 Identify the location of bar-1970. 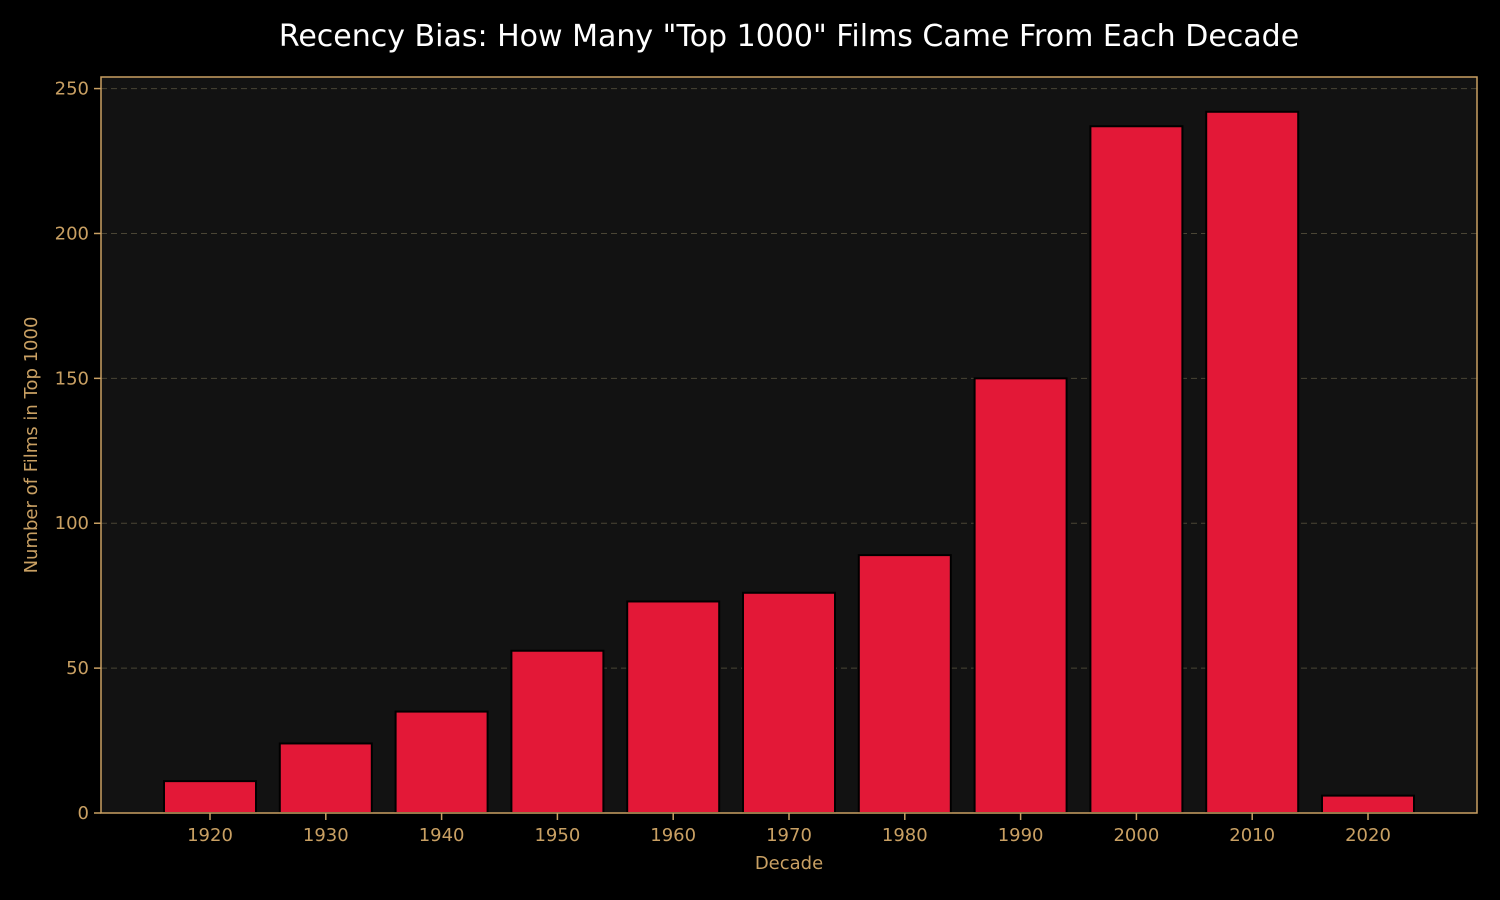
(789, 703).